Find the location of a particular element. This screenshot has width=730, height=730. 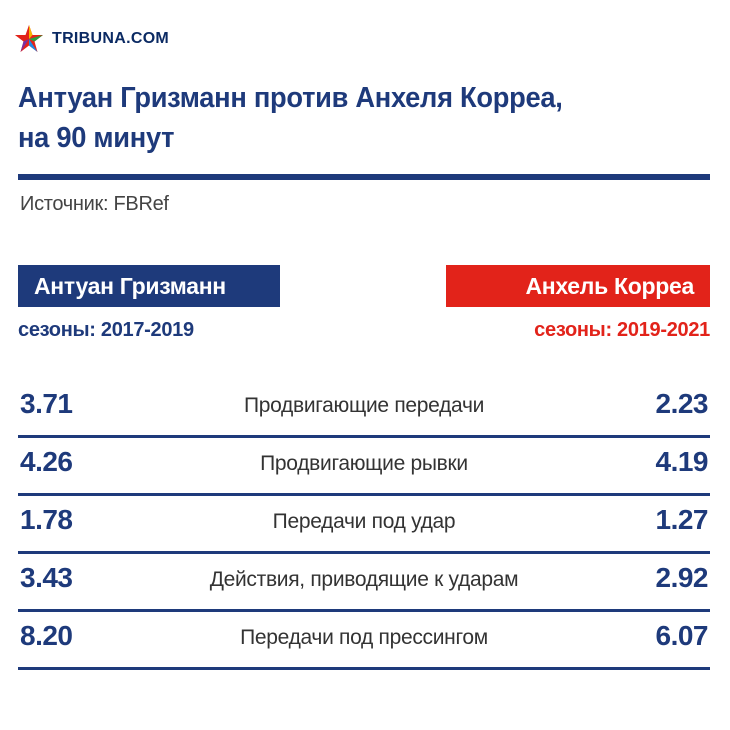

stat-right-value: 2.92 is located at coordinates (682, 577).